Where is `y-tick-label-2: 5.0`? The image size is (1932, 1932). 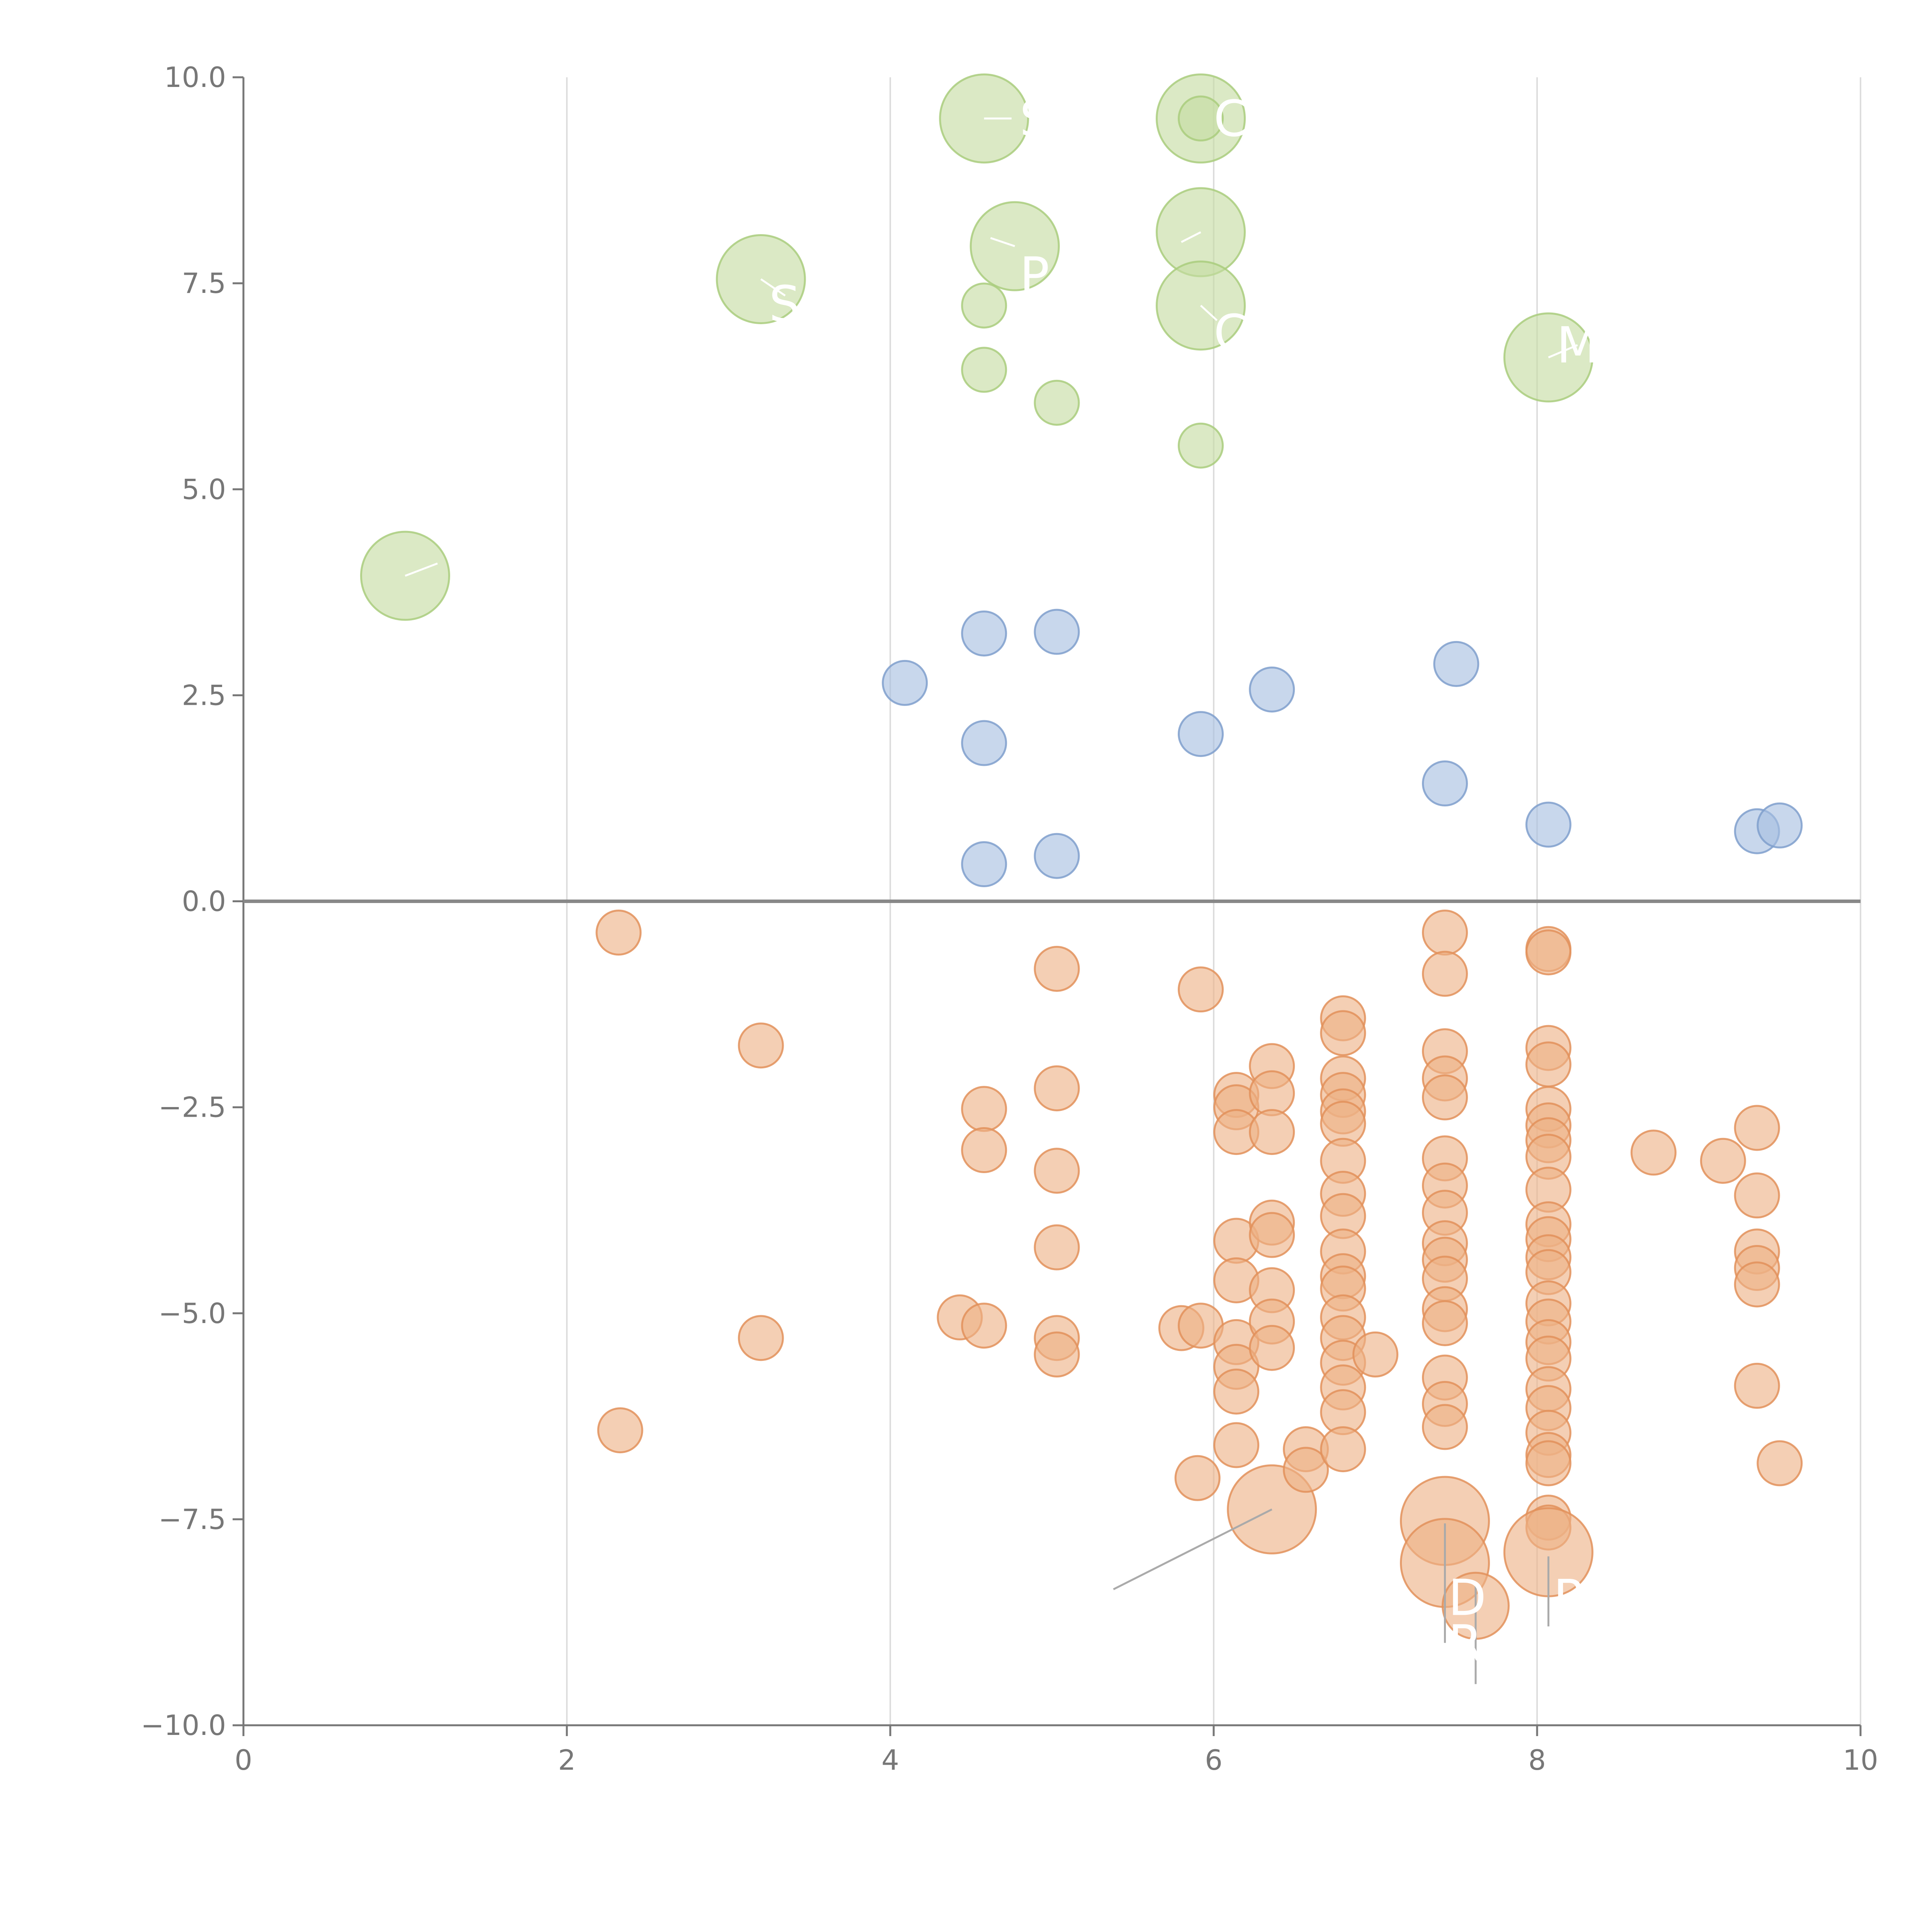 y-tick-label-2: 5.0 is located at coordinates (204, 489).